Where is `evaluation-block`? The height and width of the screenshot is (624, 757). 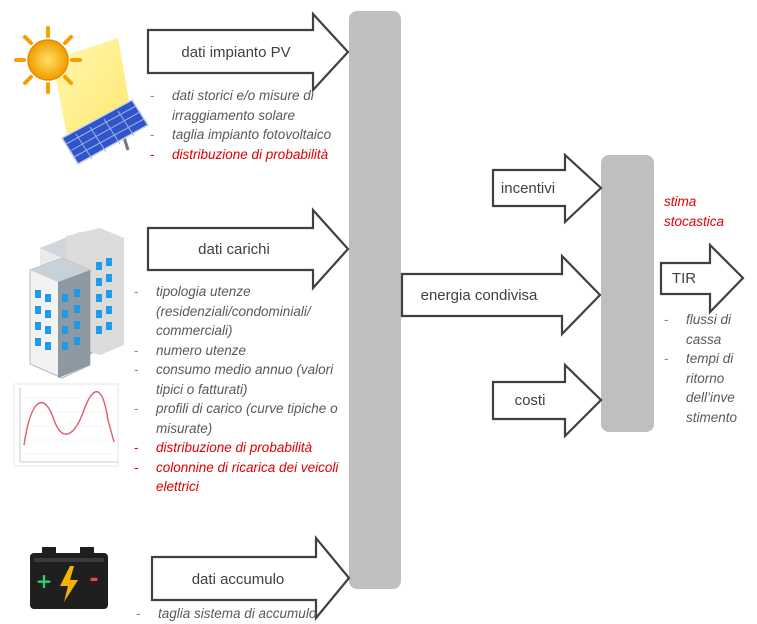 evaluation-block is located at coordinates (627, 293).